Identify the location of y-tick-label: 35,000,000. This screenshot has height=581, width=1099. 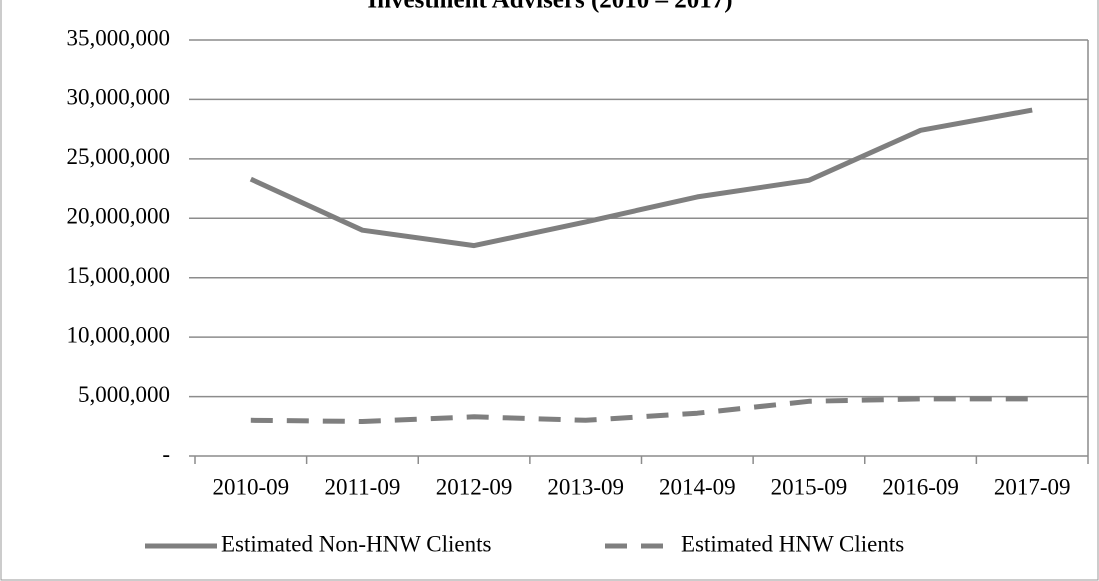
(119, 37).